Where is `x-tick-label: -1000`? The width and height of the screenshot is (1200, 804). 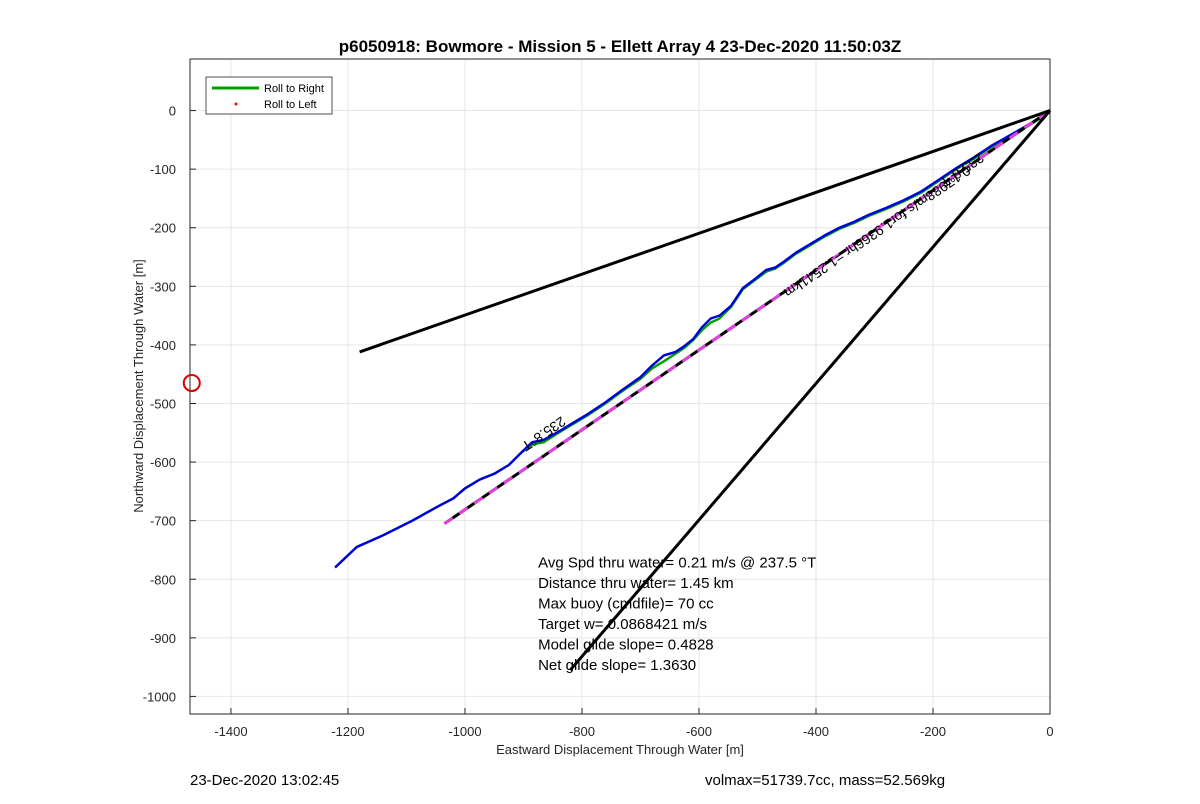
x-tick-label: -1000 is located at coordinates (464, 731).